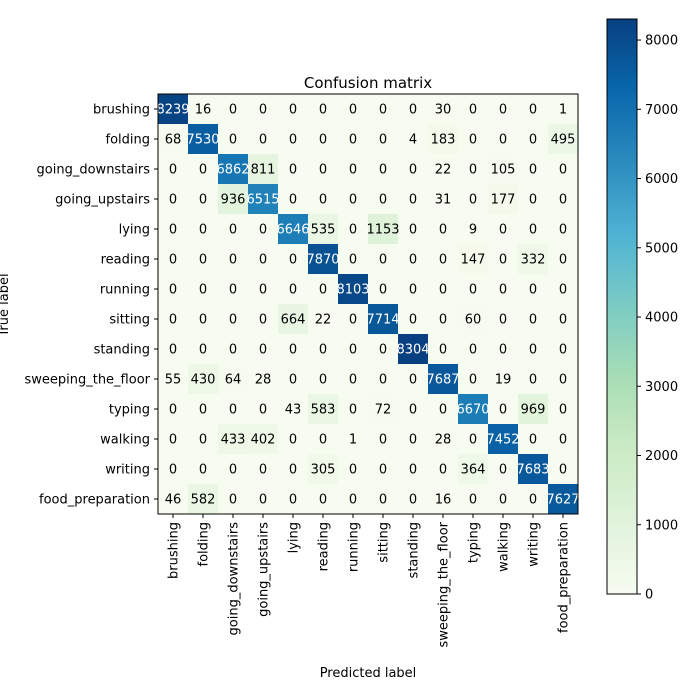 The image size is (700, 700). Describe the element at coordinates (263, 440) in the screenshot. I see `heatmap-cell-value: 402` at that location.